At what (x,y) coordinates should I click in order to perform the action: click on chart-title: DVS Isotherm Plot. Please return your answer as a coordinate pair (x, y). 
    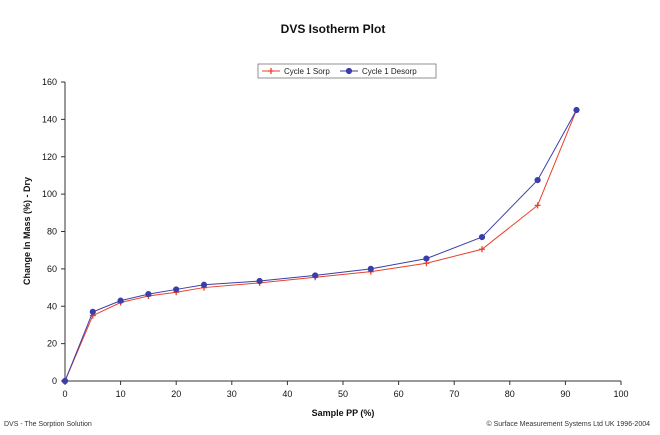
    Looking at the image, I should click on (333, 29).